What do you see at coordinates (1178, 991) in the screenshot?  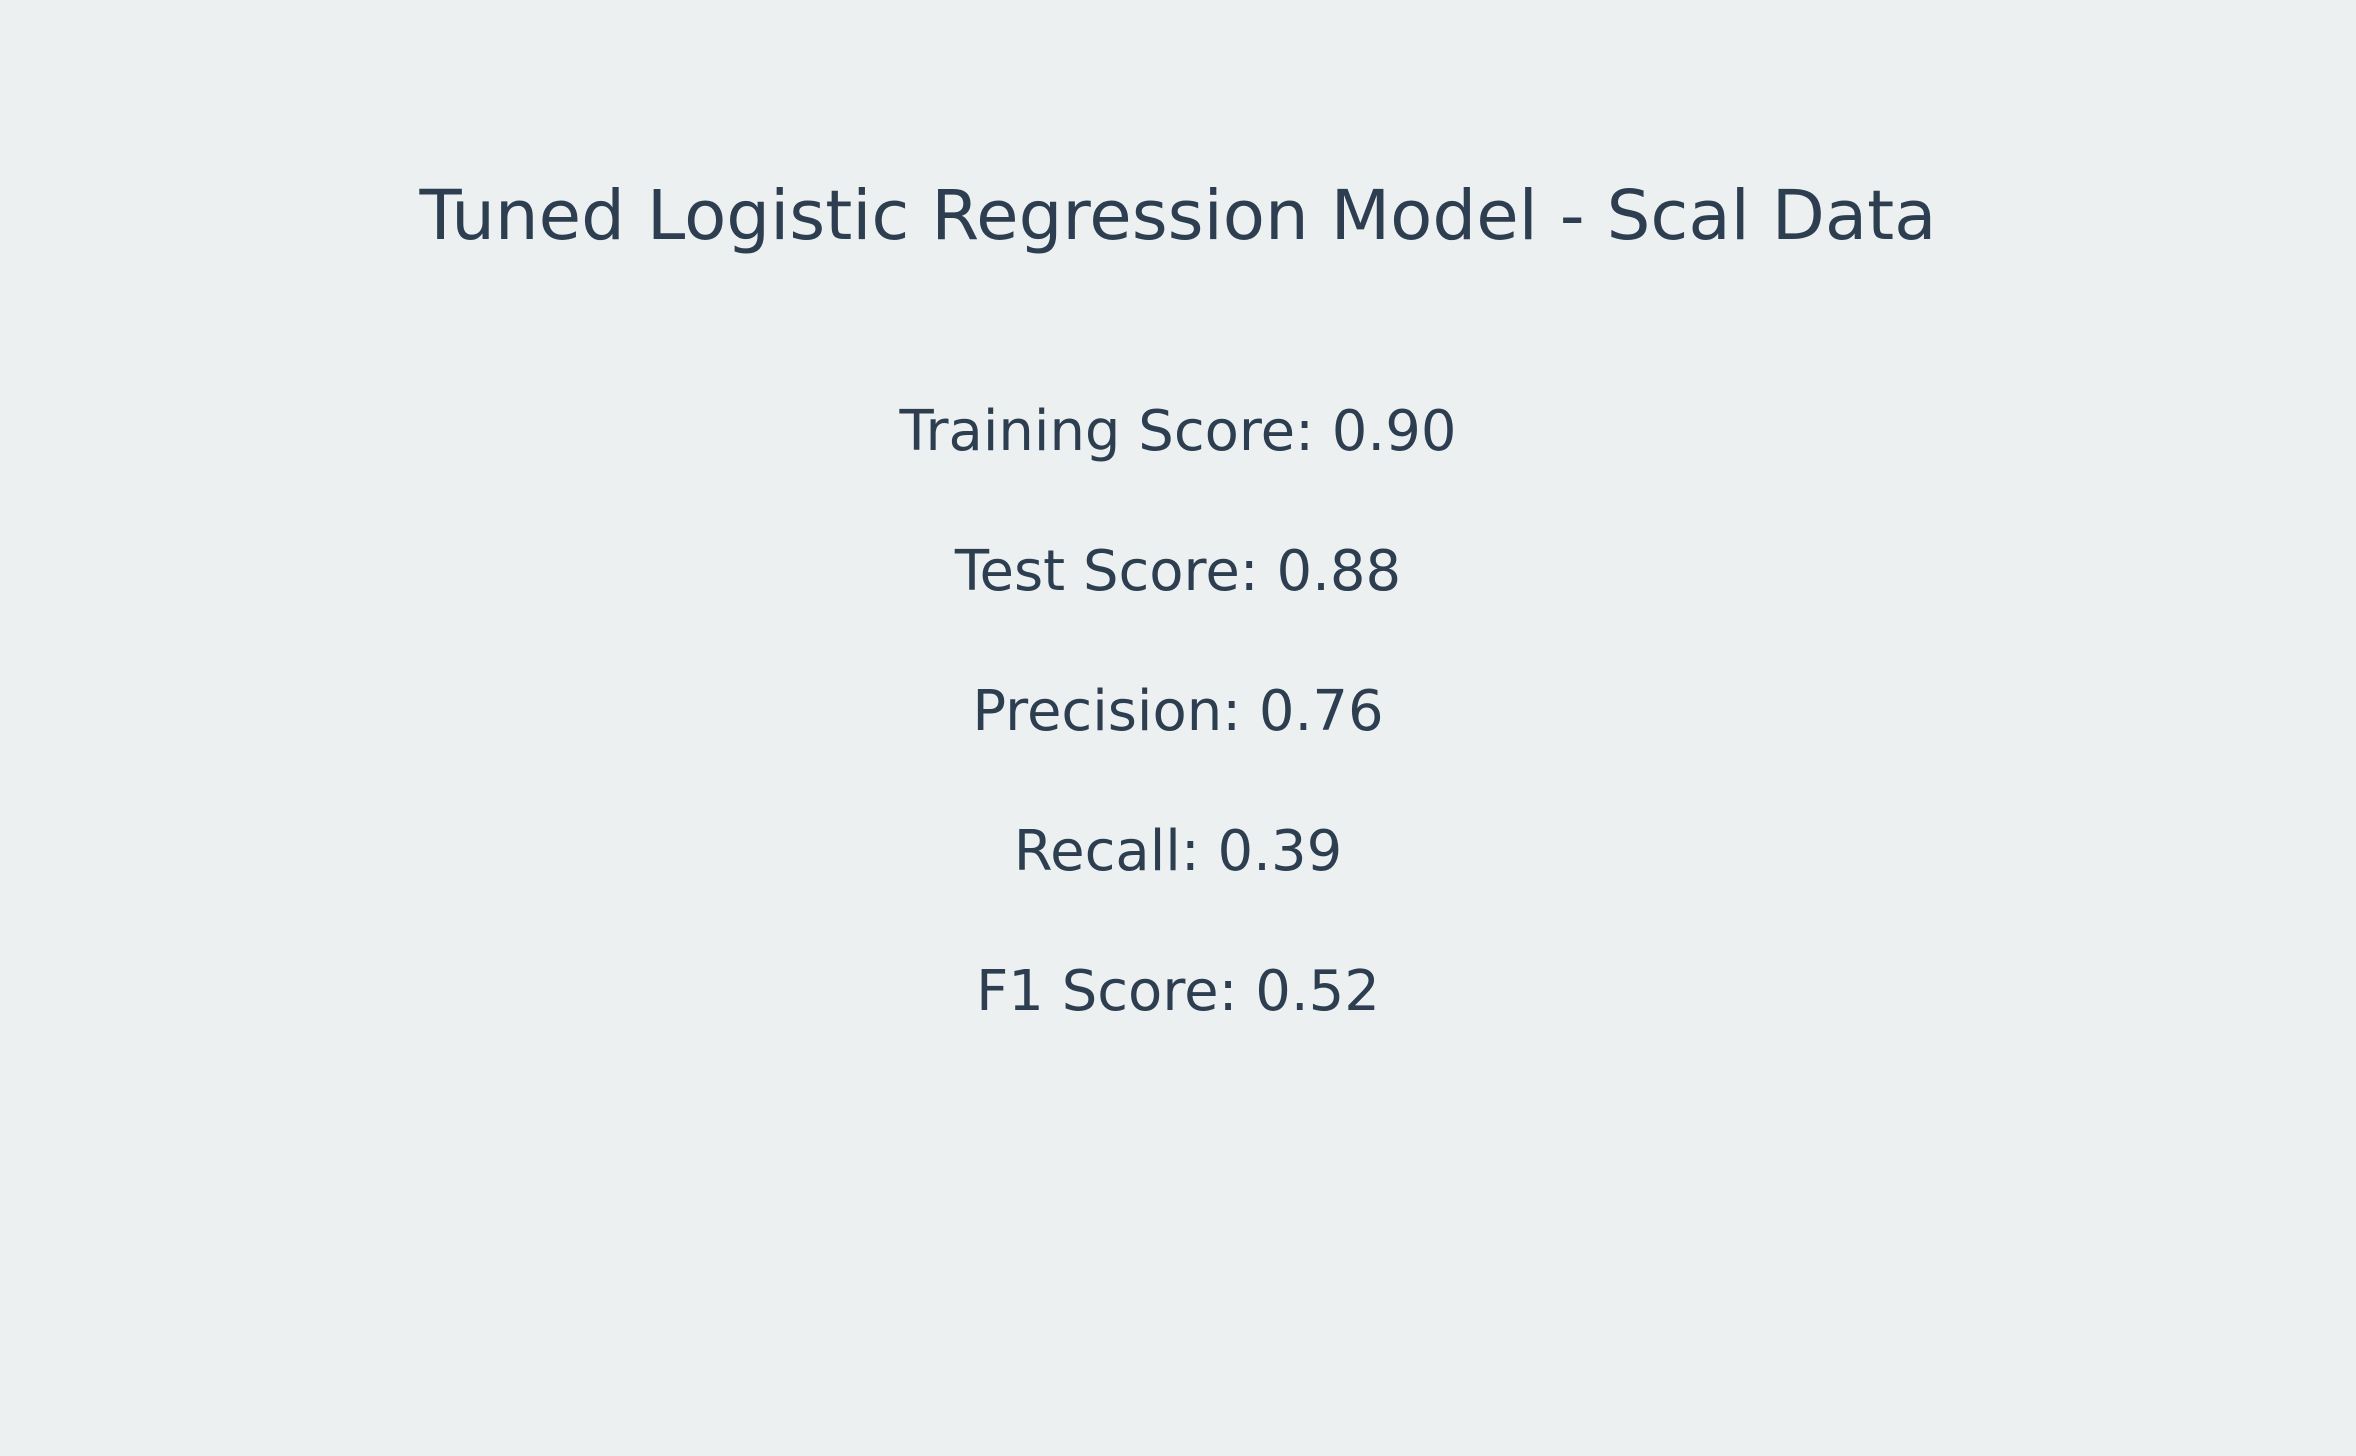 I see `metric-f1-score: F1 Score: 0.52` at bounding box center [1178, 991].